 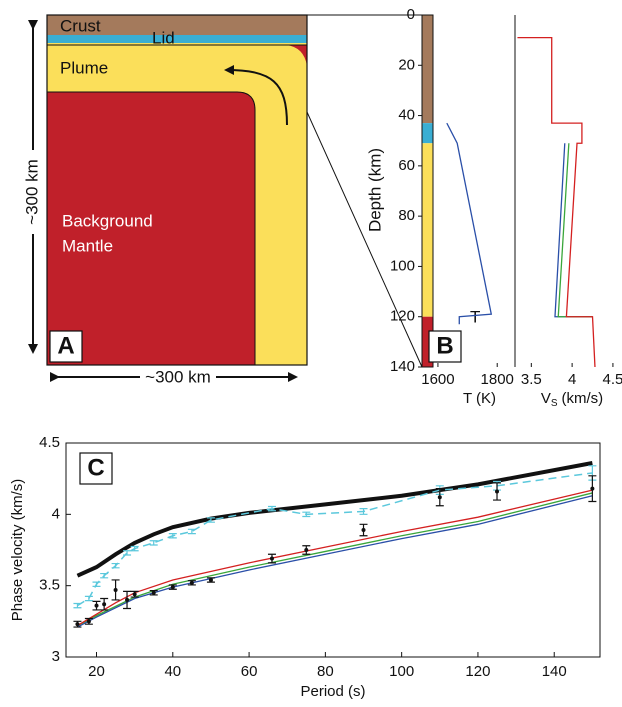 What do you see at coordinates (402, 366) in the screenshot?
I see `y-tick-label: 140` at bounding box center [402, 366].